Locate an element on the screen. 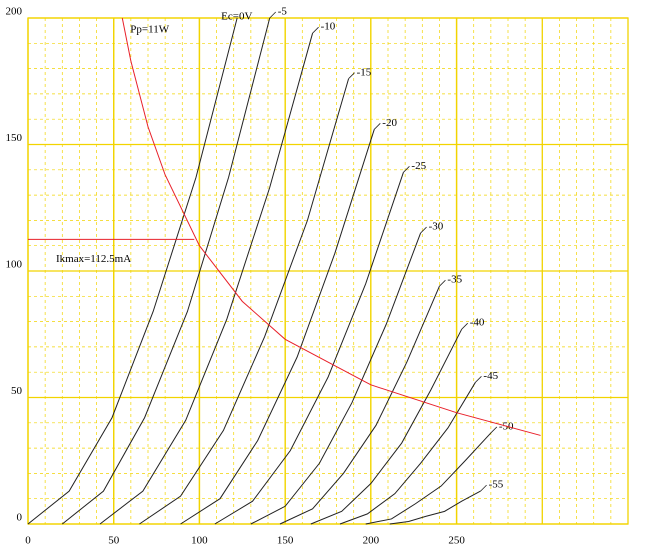  curve-label: -25 is located at coordinates (418, 166).